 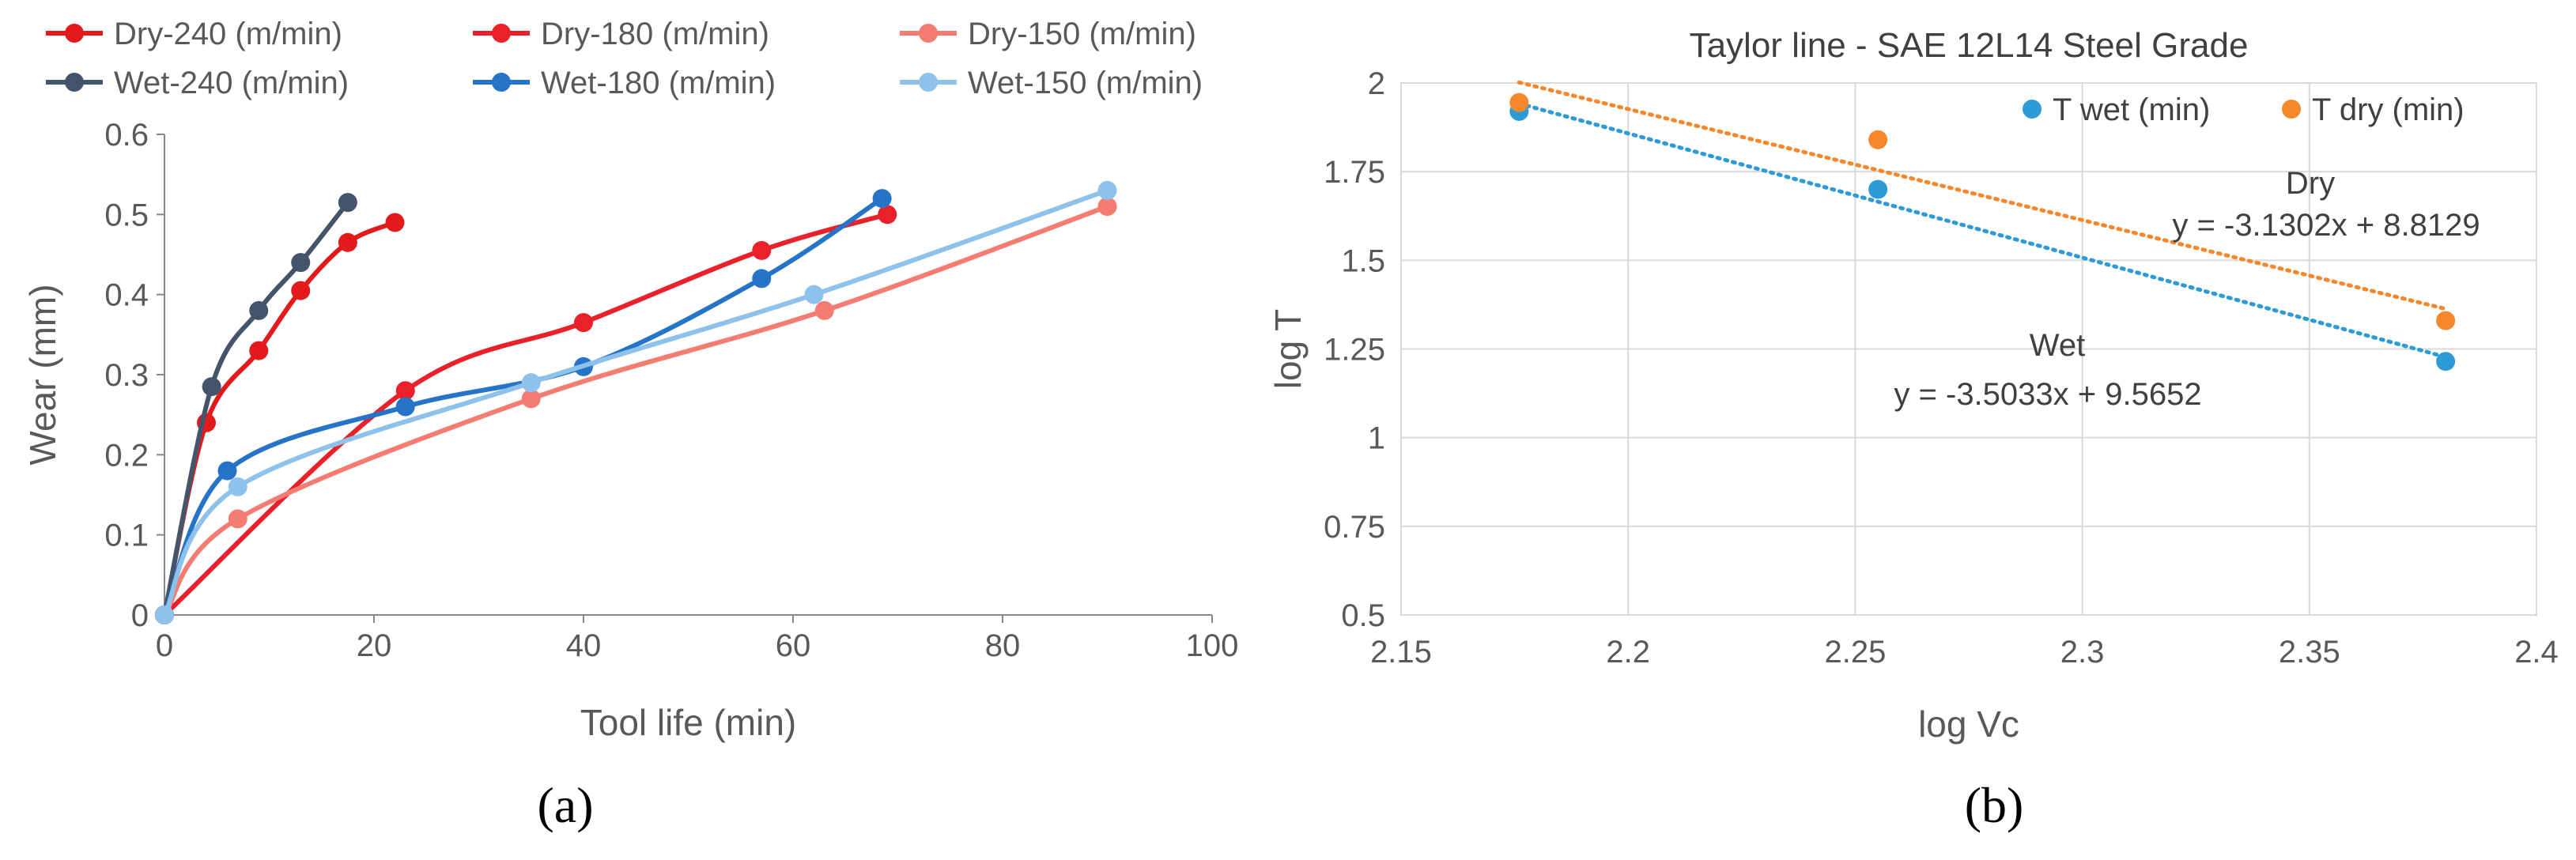 What do you see at coordinates (565, 805) in the screenshot?
I see `panel-label-a: (a)` at bounding box center [565, 805].